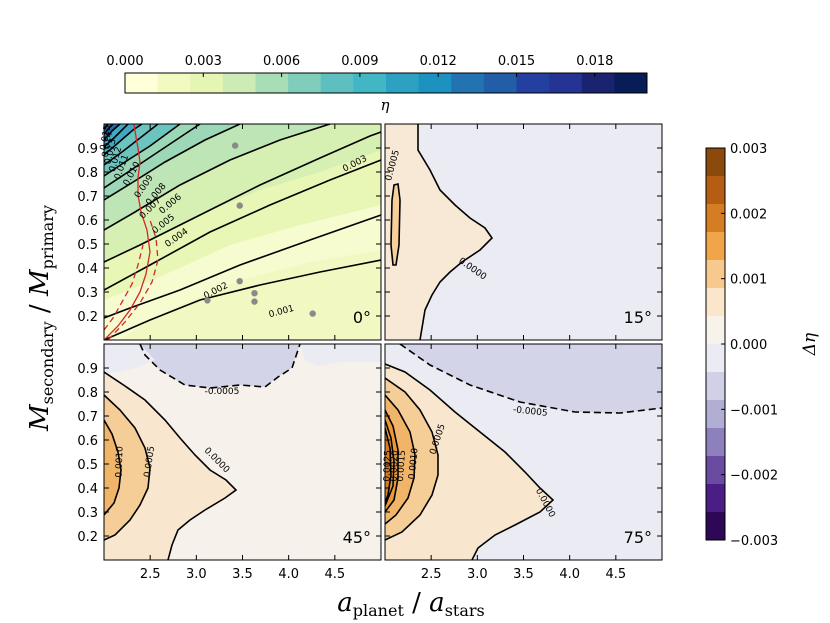 This screenshot has width=830, height=623. I want to click on right-colorbar-tick-label: −0.001, so click(754, 410).